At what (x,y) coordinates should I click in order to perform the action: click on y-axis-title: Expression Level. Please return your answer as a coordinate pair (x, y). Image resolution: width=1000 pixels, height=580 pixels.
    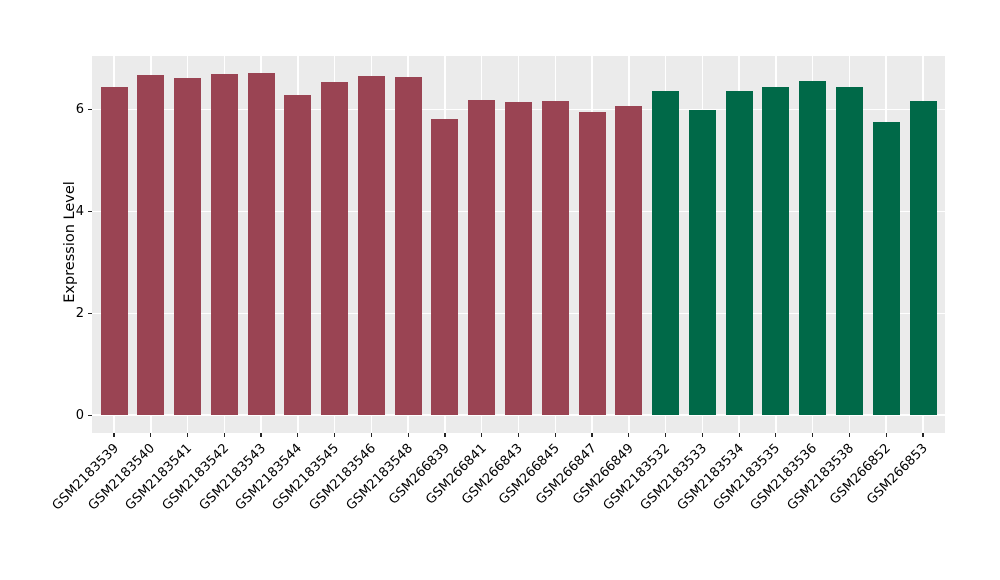
    Looking at the image, I should click on (70, 242).